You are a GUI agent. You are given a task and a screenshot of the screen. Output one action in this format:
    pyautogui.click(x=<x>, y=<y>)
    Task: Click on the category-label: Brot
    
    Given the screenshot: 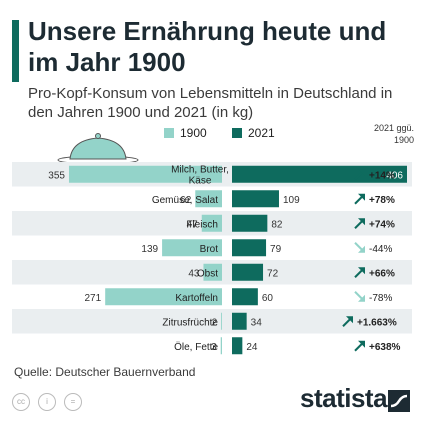 What is the action you would take?
    pyautogui.click(x=209, y=249)
    